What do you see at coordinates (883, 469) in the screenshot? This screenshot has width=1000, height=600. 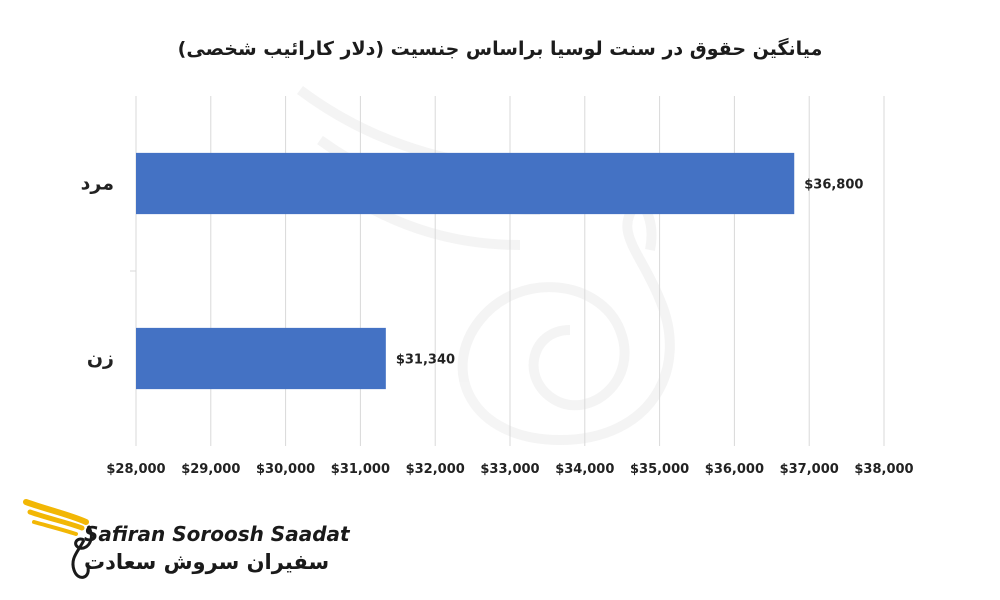 I see `x-tick-label: $38,000` at bounding box center [883, 469].